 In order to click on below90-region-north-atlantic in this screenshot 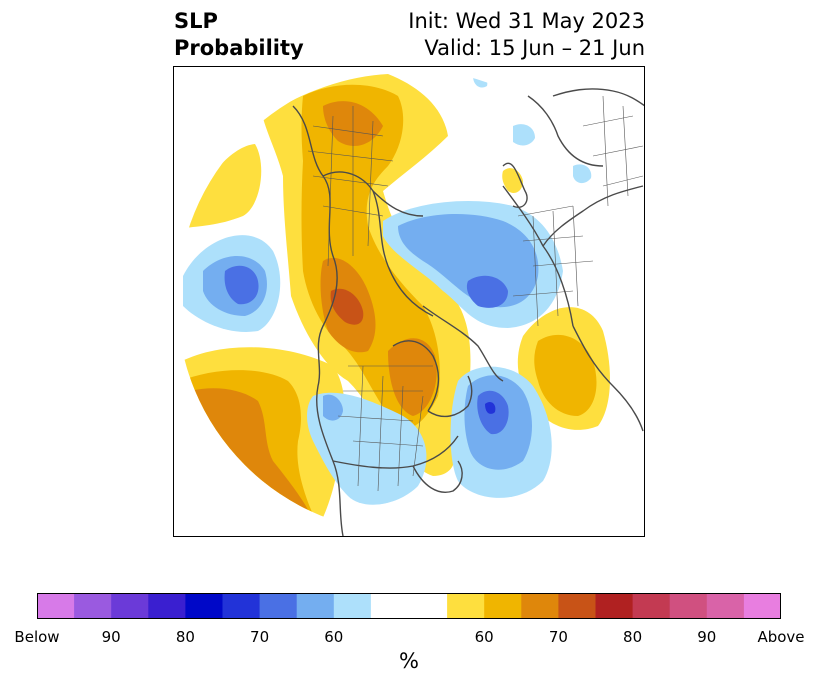, I will do `click(490, 407)`.